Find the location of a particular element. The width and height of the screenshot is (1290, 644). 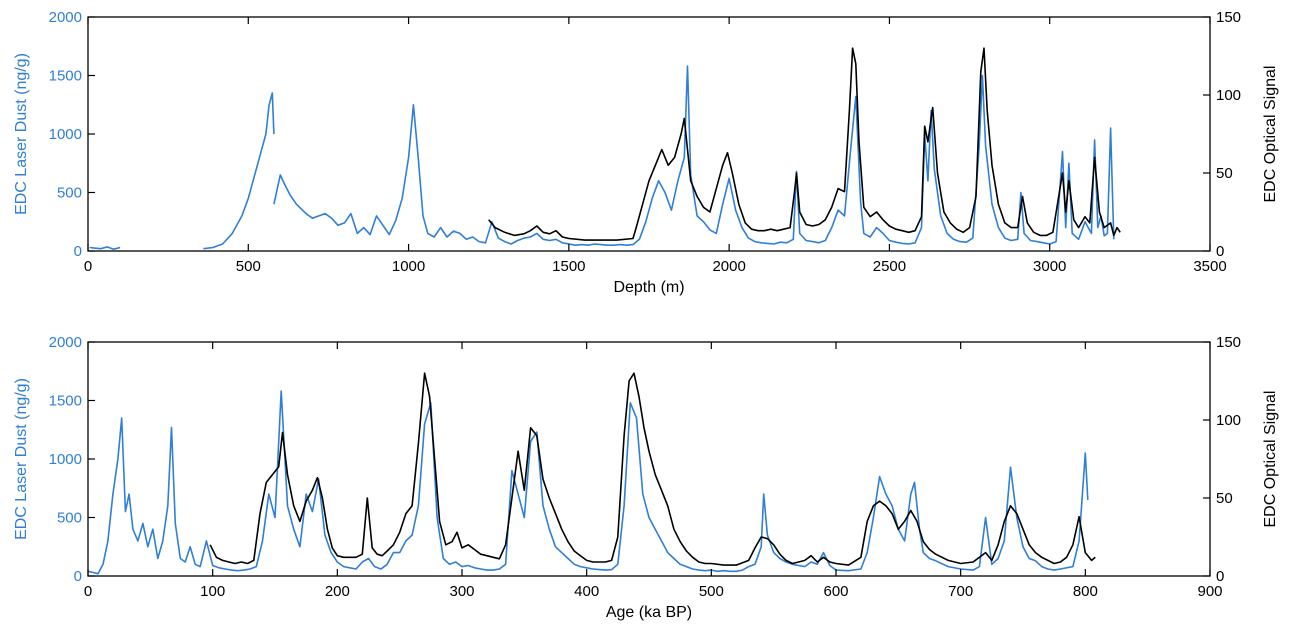

x-axis-label: Depth (m) is located at coordinates (648, 287).